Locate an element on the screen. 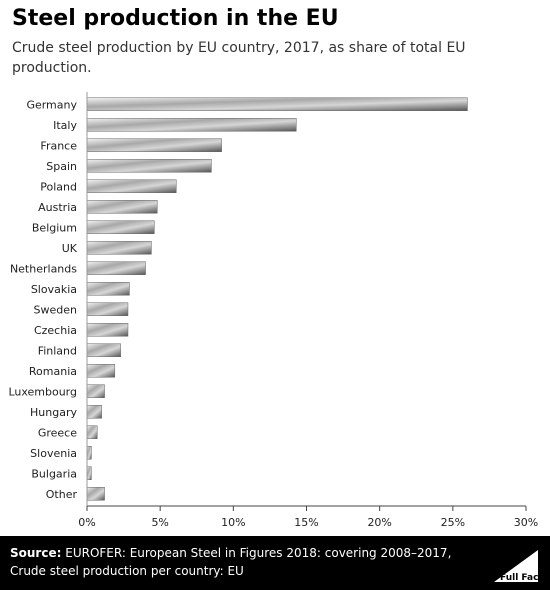 The height and width of the screenshot is (590, 550). bar-italy is located at coordinates (191, 125).